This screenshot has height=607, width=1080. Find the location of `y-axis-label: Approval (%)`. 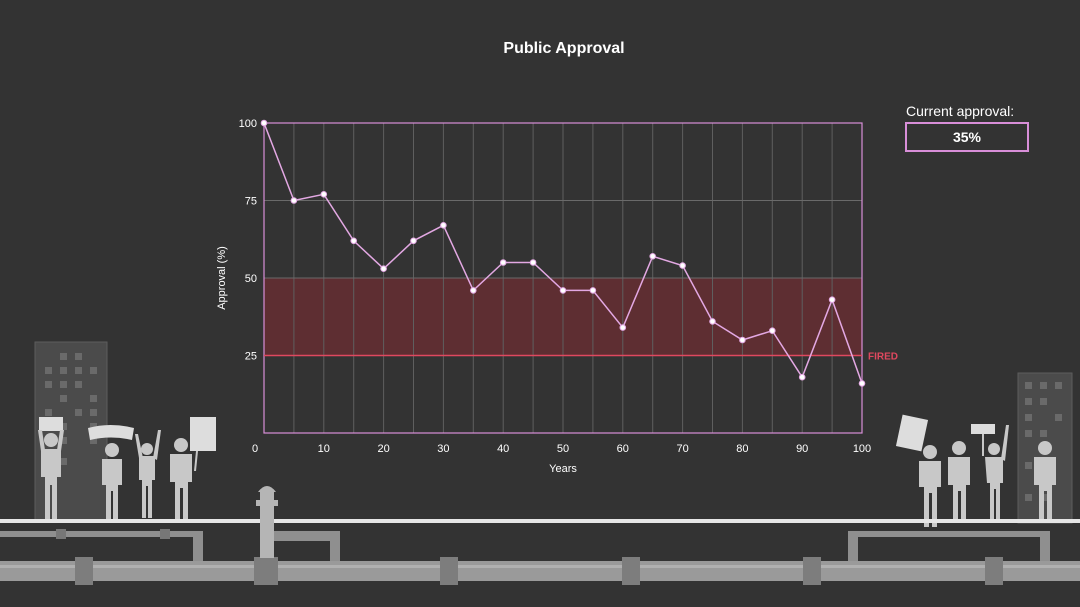

y-axis-label: Approval (%) is located at coordinates (222, 278).